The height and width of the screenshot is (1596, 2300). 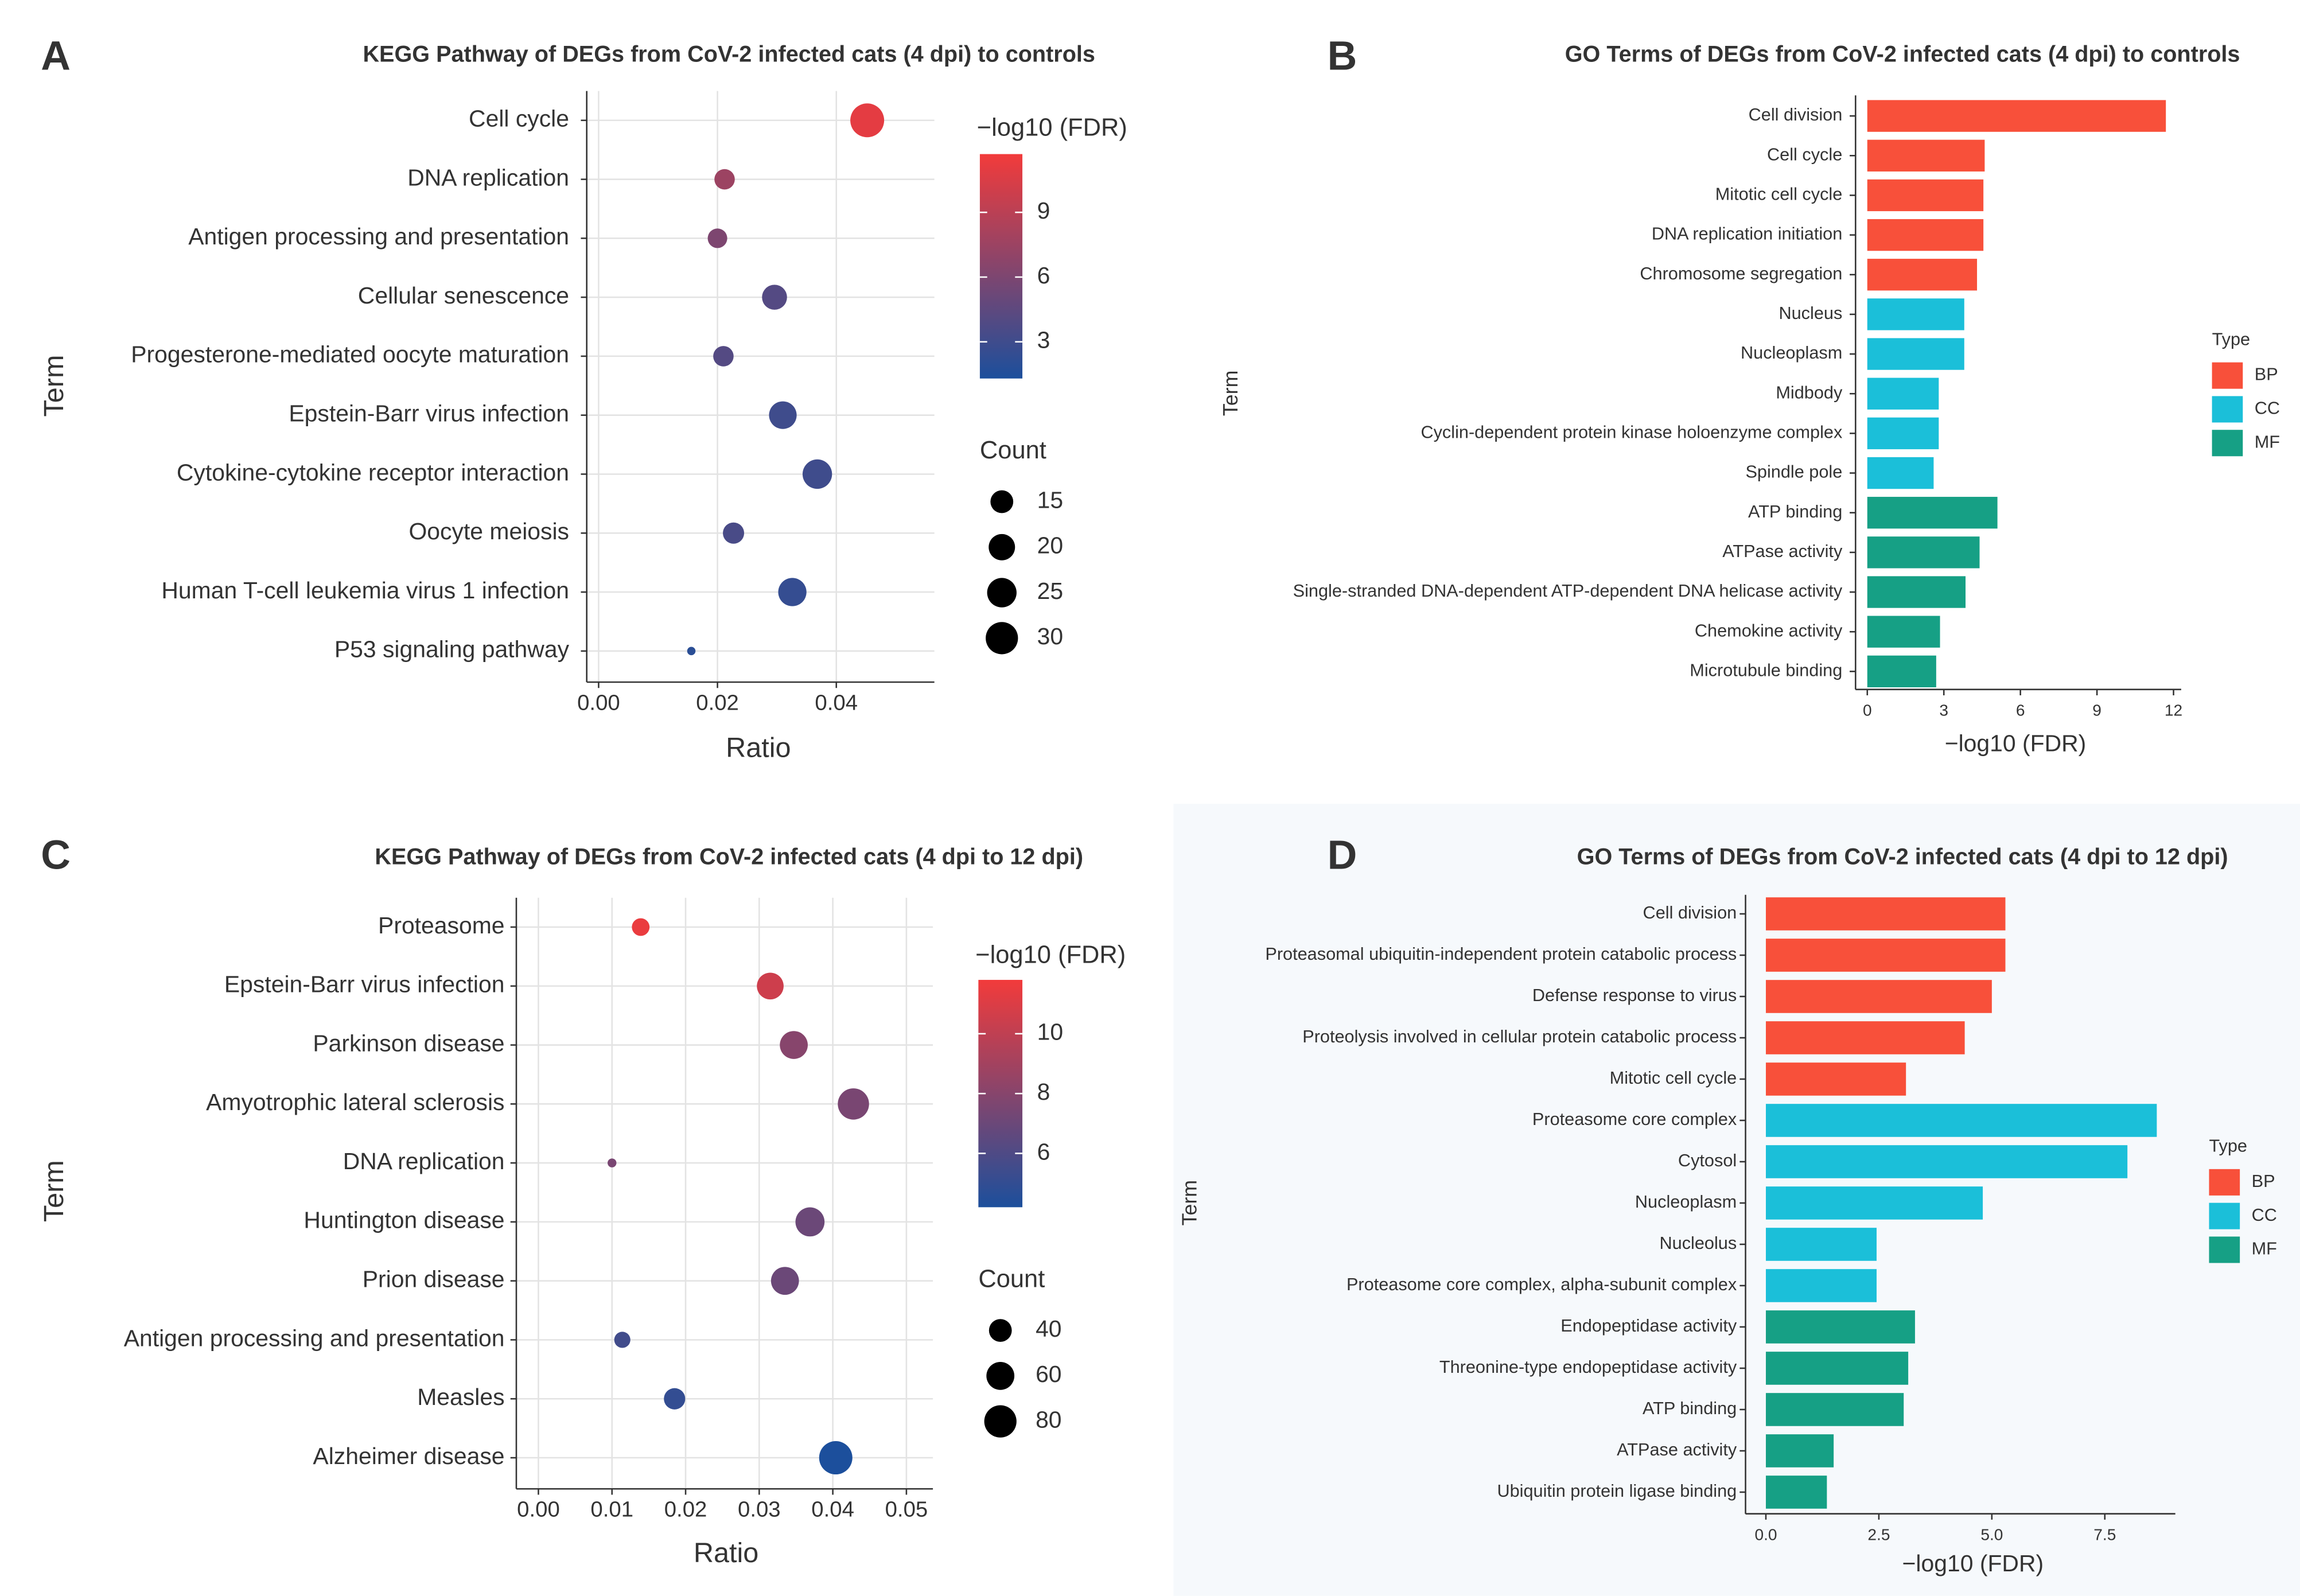 What do you see at coordinates (1741, 273) in the screenshot?
I see `y-tick-label: Chromosome segregation` at bounding box center [1741, 273].